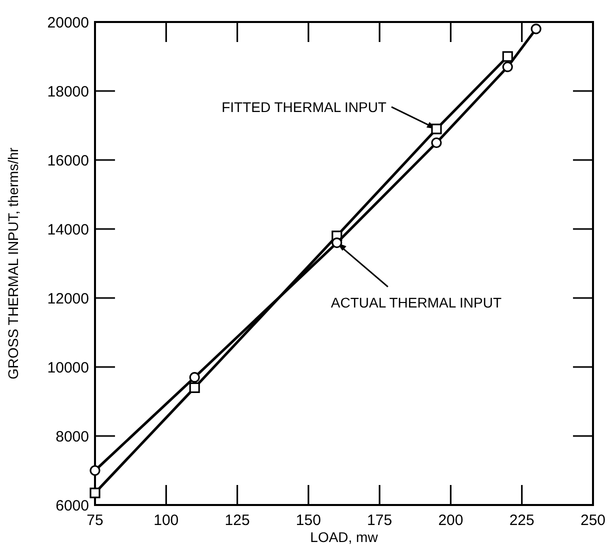 Image resolution: width=611 pixels, height=550 pixels. I want to click on x-tick-label: 100, so click(166, 520).